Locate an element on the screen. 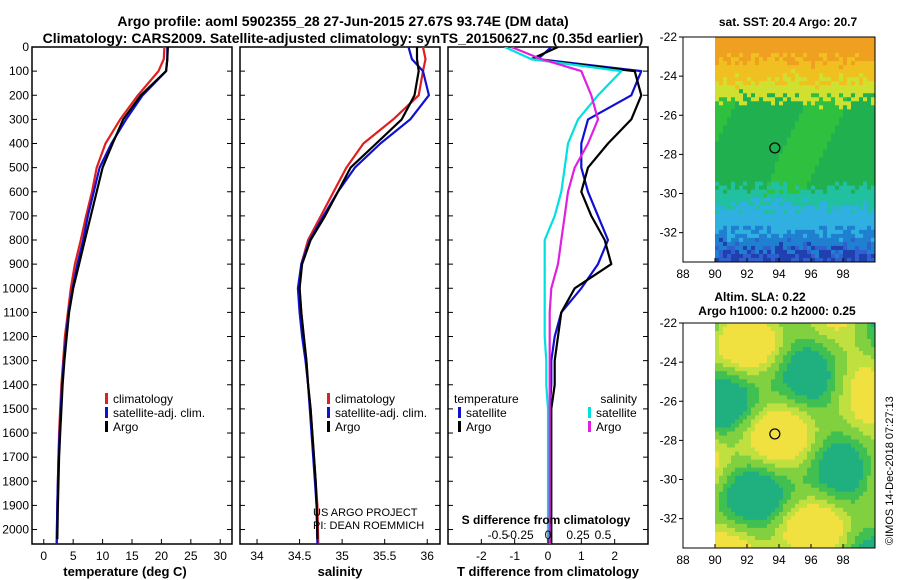  map-x-tick-label: 98 is located at coordinates (843, 274).